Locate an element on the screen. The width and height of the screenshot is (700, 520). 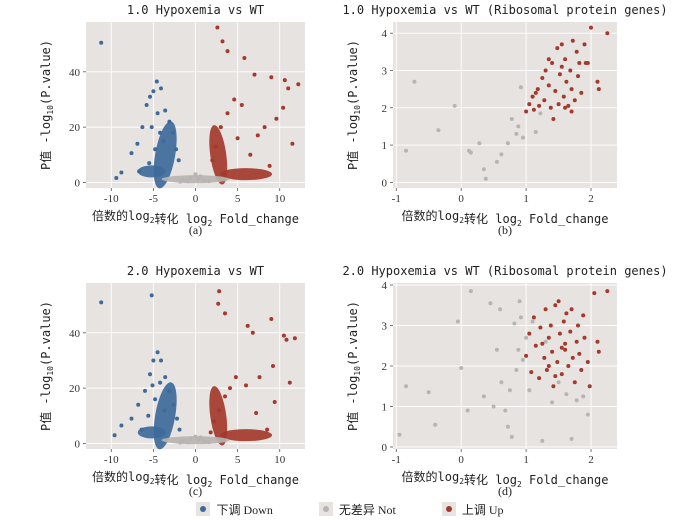
legend-item-up: 上调 Up is located at coordinates (472, 509).